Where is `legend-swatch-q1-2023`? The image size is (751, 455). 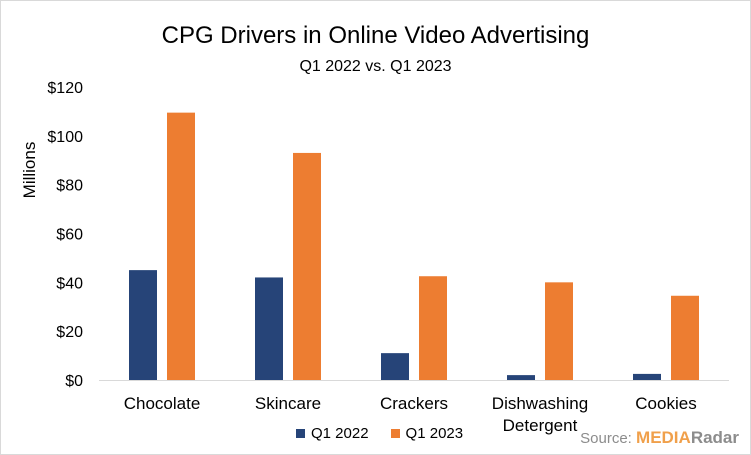 legend-swatch-q1-2023 is located at coordinates (395, 433).